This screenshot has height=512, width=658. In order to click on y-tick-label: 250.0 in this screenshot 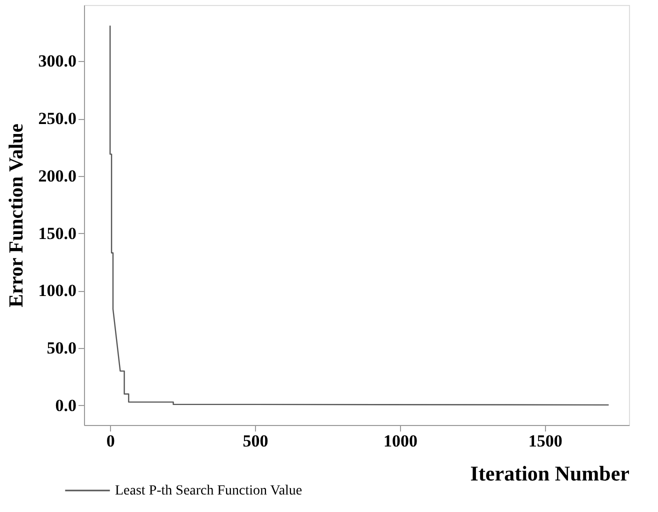, I will do `click(57, 118)`.